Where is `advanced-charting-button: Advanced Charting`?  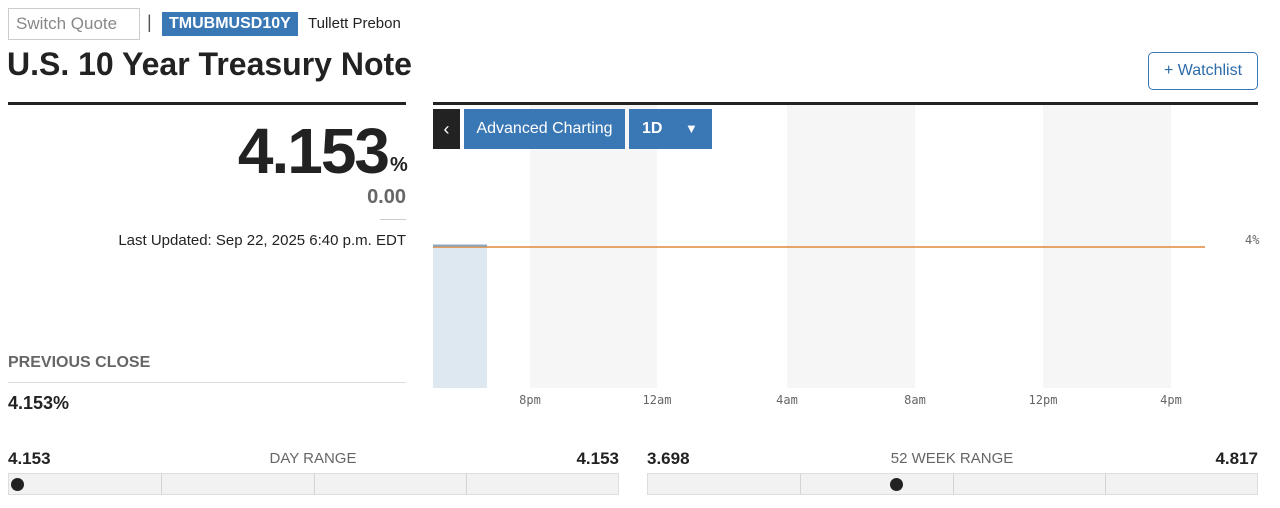
advanced-charting-button: Advanced Charting is located at coordinates (544, 129).